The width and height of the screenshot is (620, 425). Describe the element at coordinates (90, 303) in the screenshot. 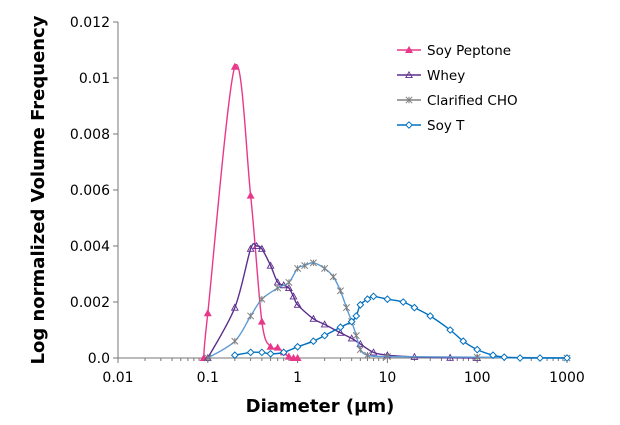

I see `y-tick-label: 0.002` at that location.